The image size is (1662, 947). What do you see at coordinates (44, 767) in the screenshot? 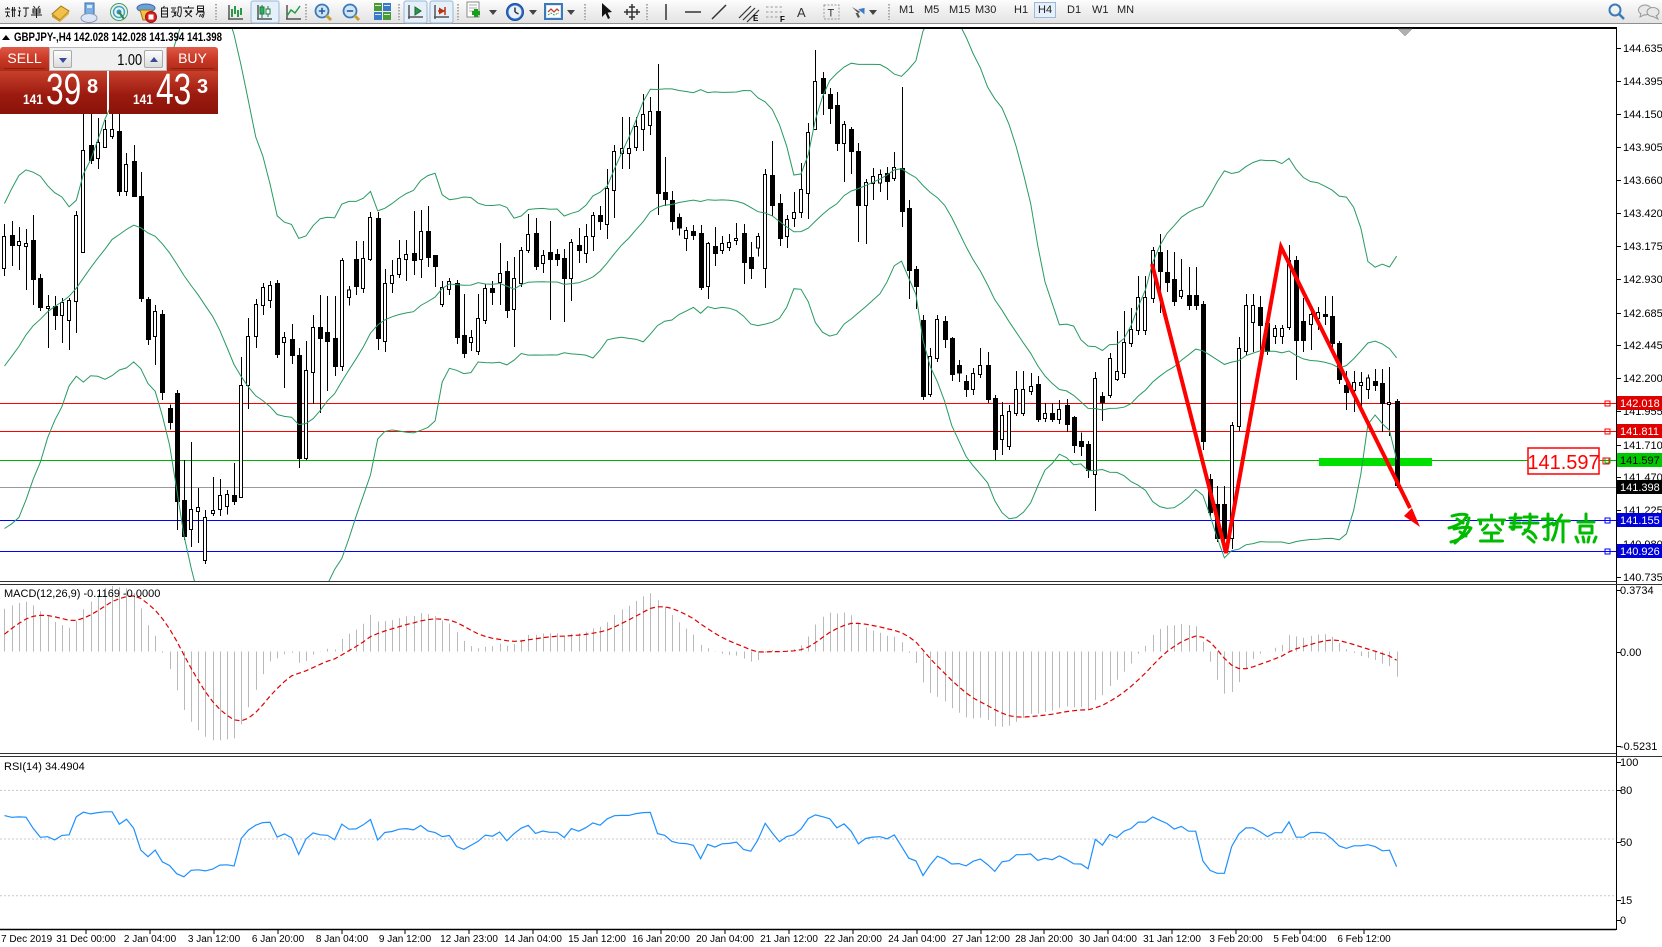
I see `svg-text: RSI(14) 34.4904` at bounding box center [44, 767].